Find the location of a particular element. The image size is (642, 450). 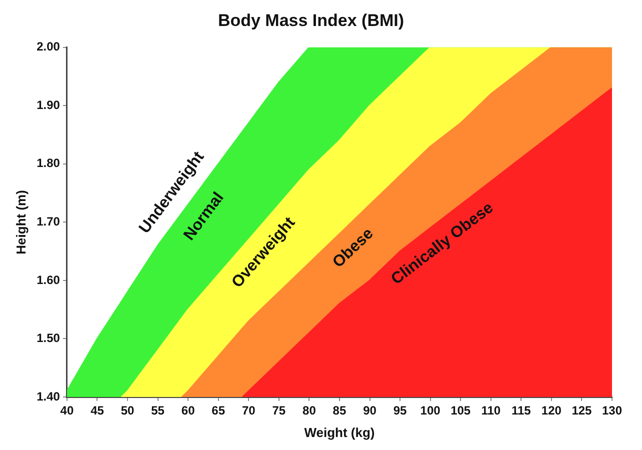

x-tick-label: 95 is located at coordinates (400, 411).